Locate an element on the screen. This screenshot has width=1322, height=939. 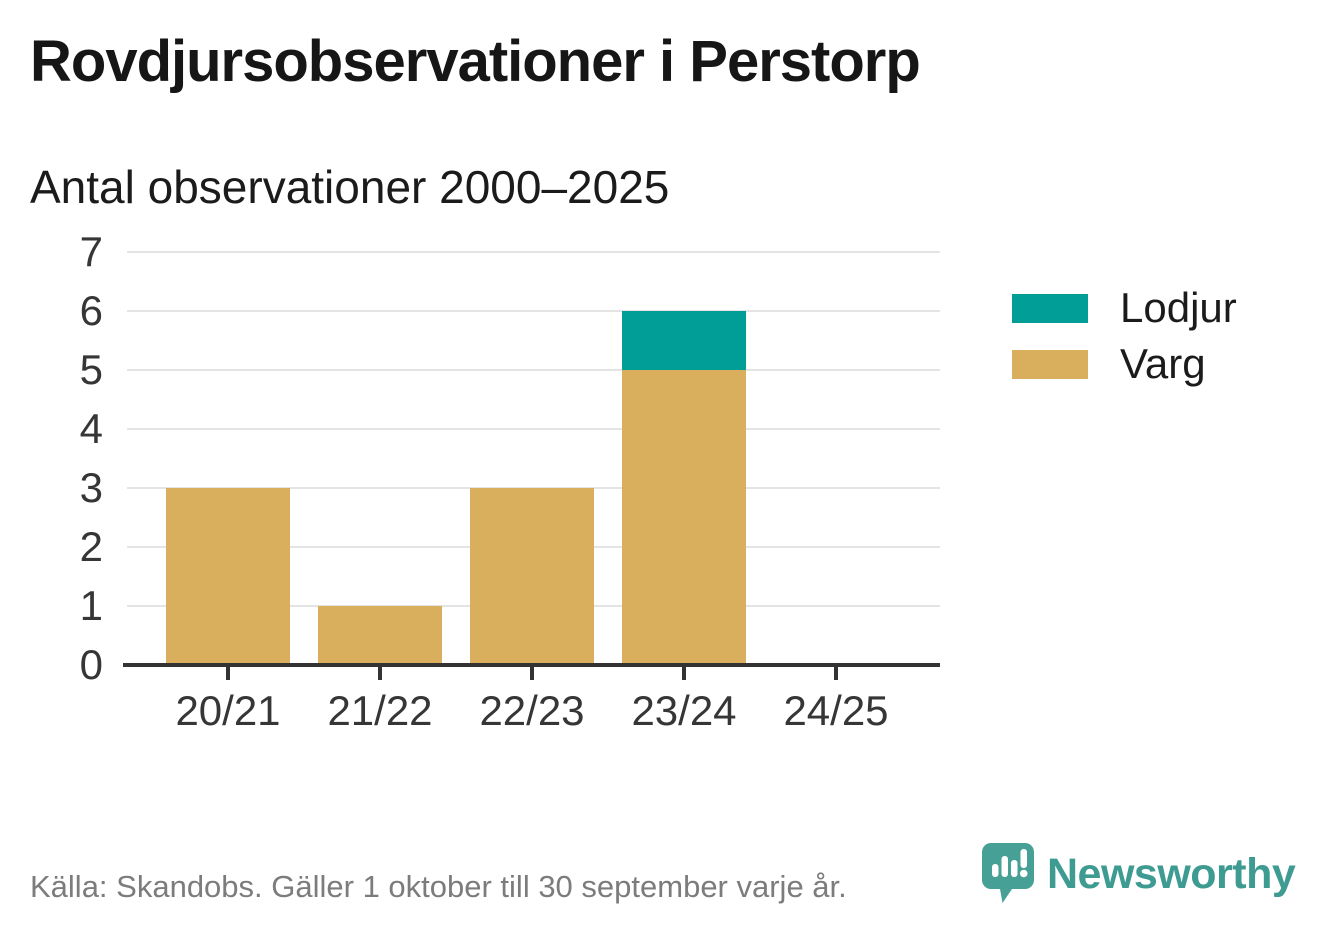
chart-title: Rovdjursobservationer i Perstorp is located at coordinates (475, 61).